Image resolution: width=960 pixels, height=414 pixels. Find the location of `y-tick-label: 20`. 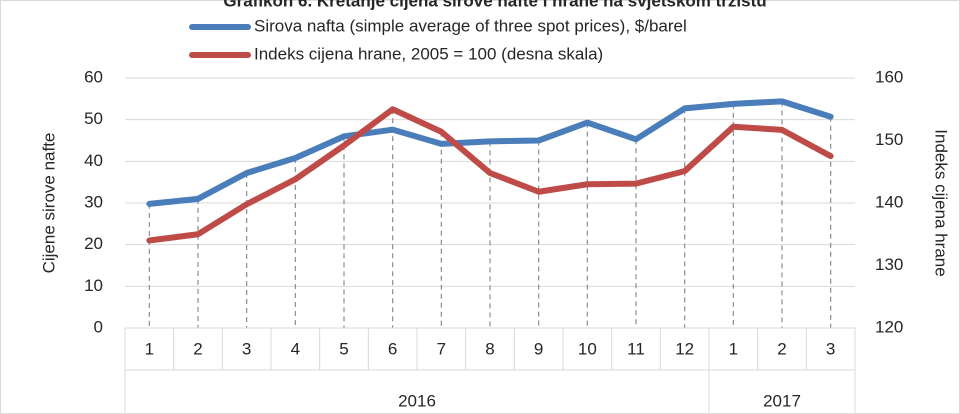

y-tick-label: 20 is located at coordinates (93, 243).